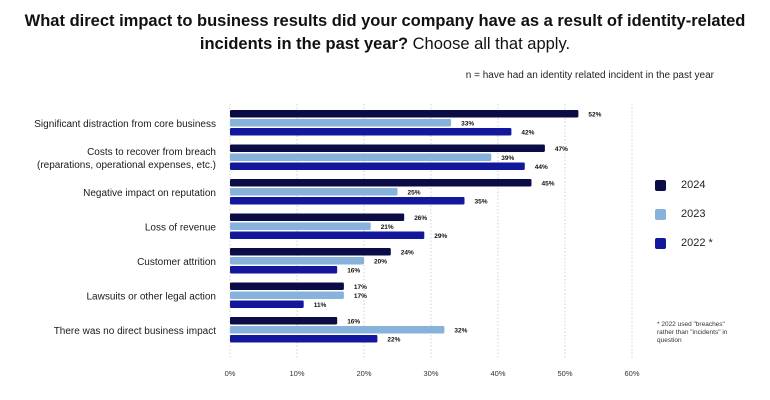  Describe the element at coordinates (564, 373) in the screenshot. I see `x-tick-label: 50%` at that location.